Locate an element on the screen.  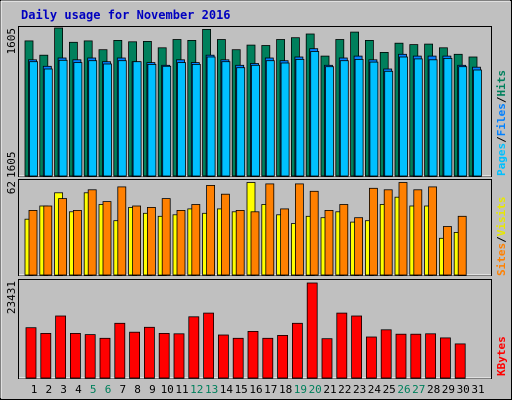
day-label: 11 is located at coordinates (181, 389).